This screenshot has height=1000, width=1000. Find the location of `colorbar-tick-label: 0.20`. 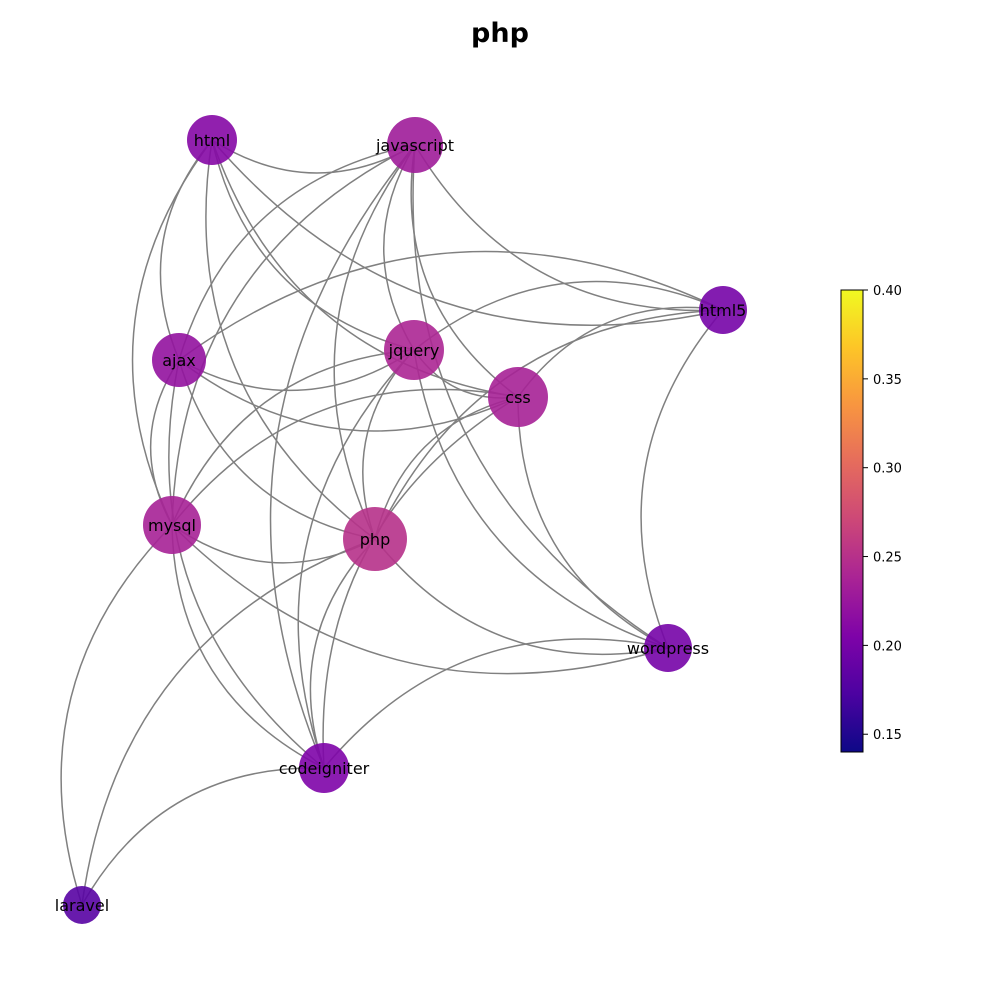

colorbar-tick-label: 0.20 is located at coordinates (887, 646).